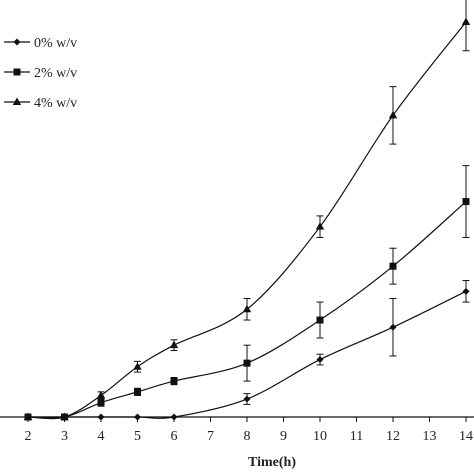 The image size is (474, 474). What do you see at coordinates (64, 436) in the screenshot?
I see `x-tick-label: 3` at bounding box center [64, 436].